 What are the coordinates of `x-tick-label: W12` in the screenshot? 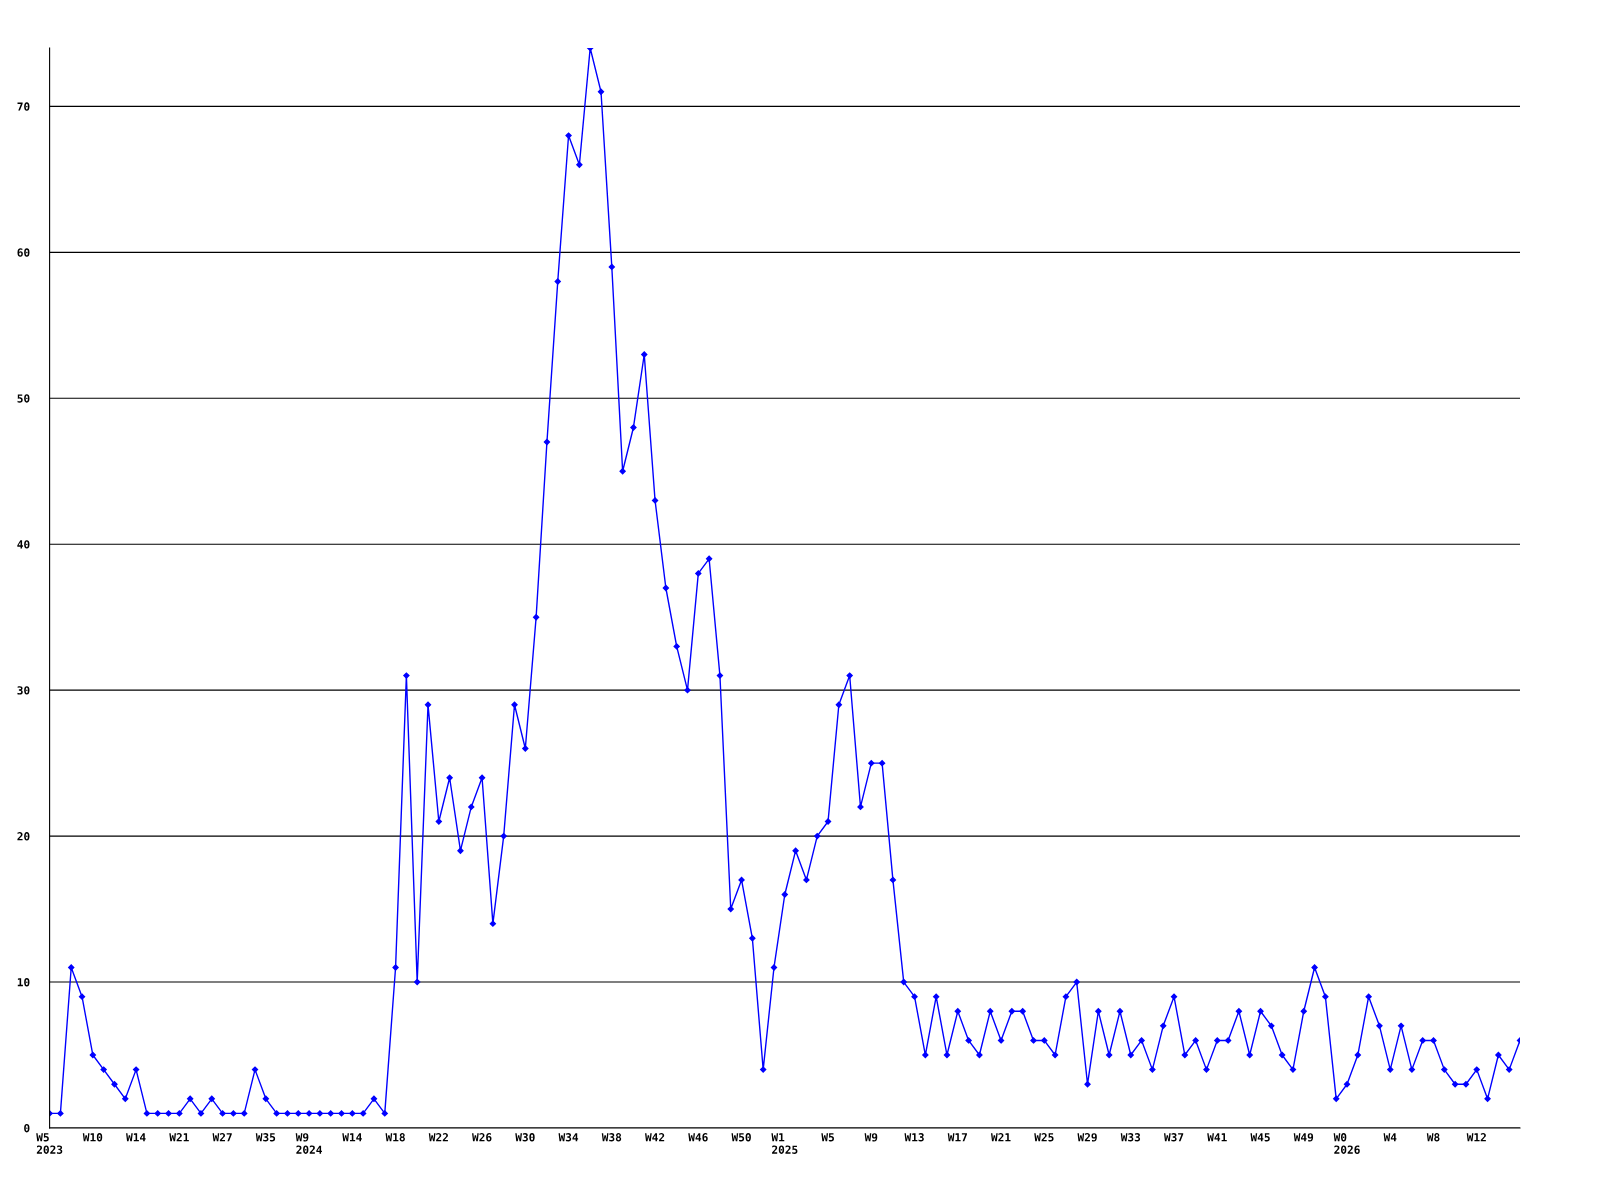 It's located at (1476, 1137).